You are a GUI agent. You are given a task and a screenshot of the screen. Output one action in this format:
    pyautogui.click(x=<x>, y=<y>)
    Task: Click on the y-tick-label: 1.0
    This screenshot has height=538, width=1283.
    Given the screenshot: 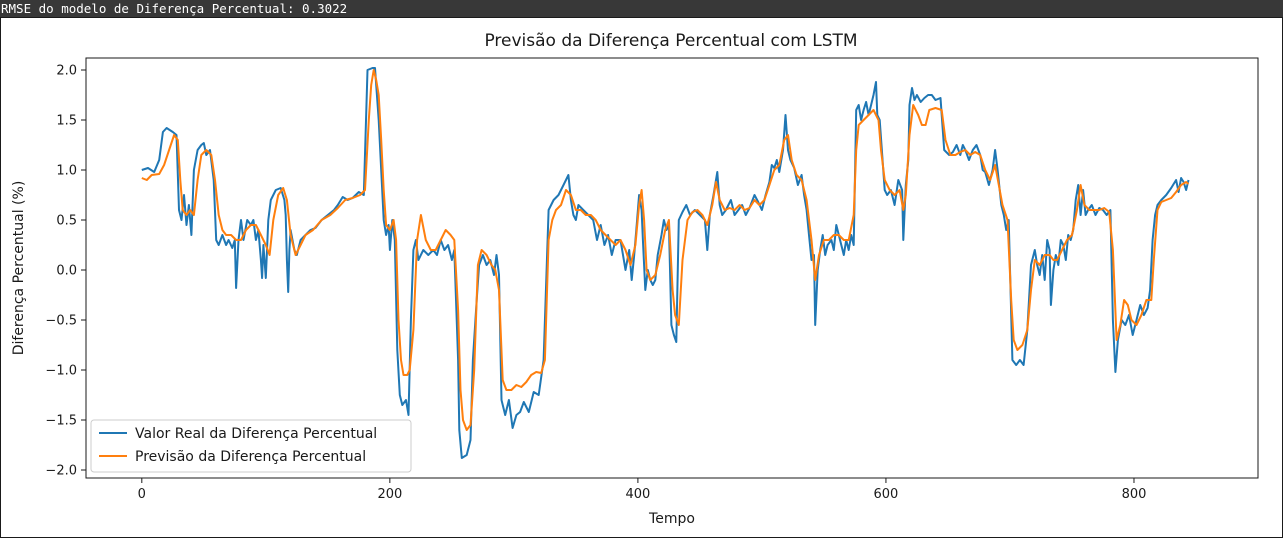 What is the action you would take?
    pyautogui.click(x=66, y=171)
    